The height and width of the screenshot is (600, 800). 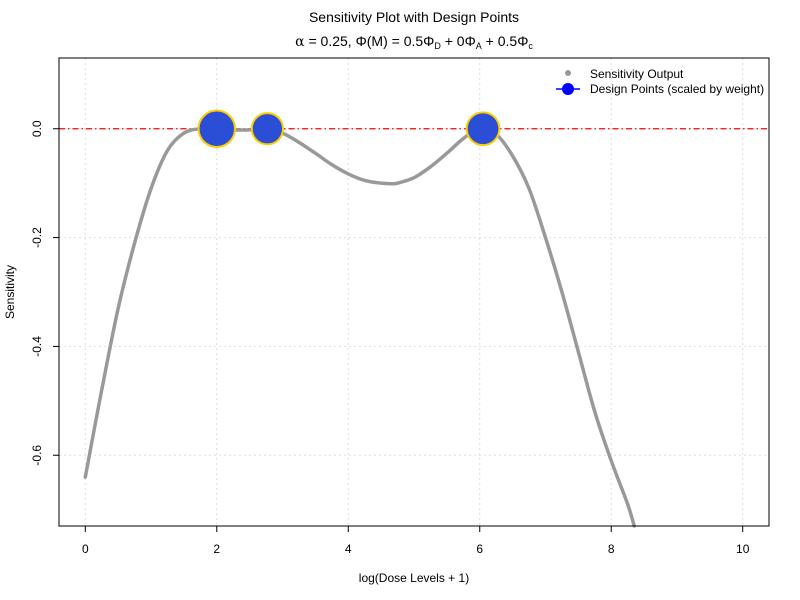 I want to click on x-tick-label: 2, so click(x=216, y=549).